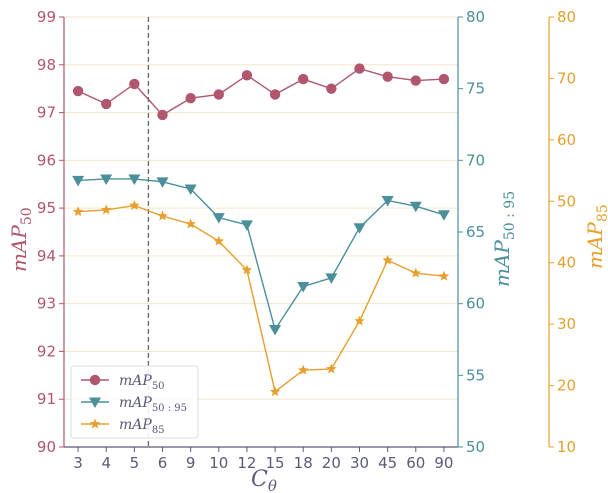 The height and width of the screenshot is (493, 608). I want to click on x-tick-label: 5, so click(135, 463).